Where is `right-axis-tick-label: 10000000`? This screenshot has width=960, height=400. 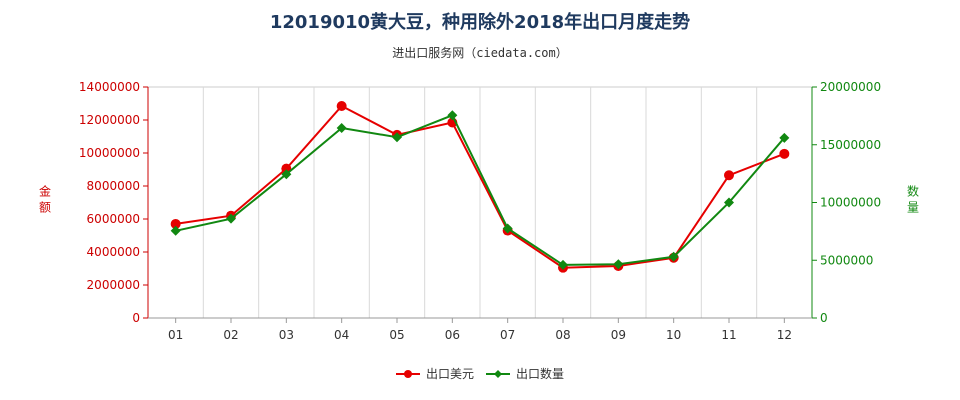 right-axis-tick-label: 10000000 is located at coordinates (850, 203).